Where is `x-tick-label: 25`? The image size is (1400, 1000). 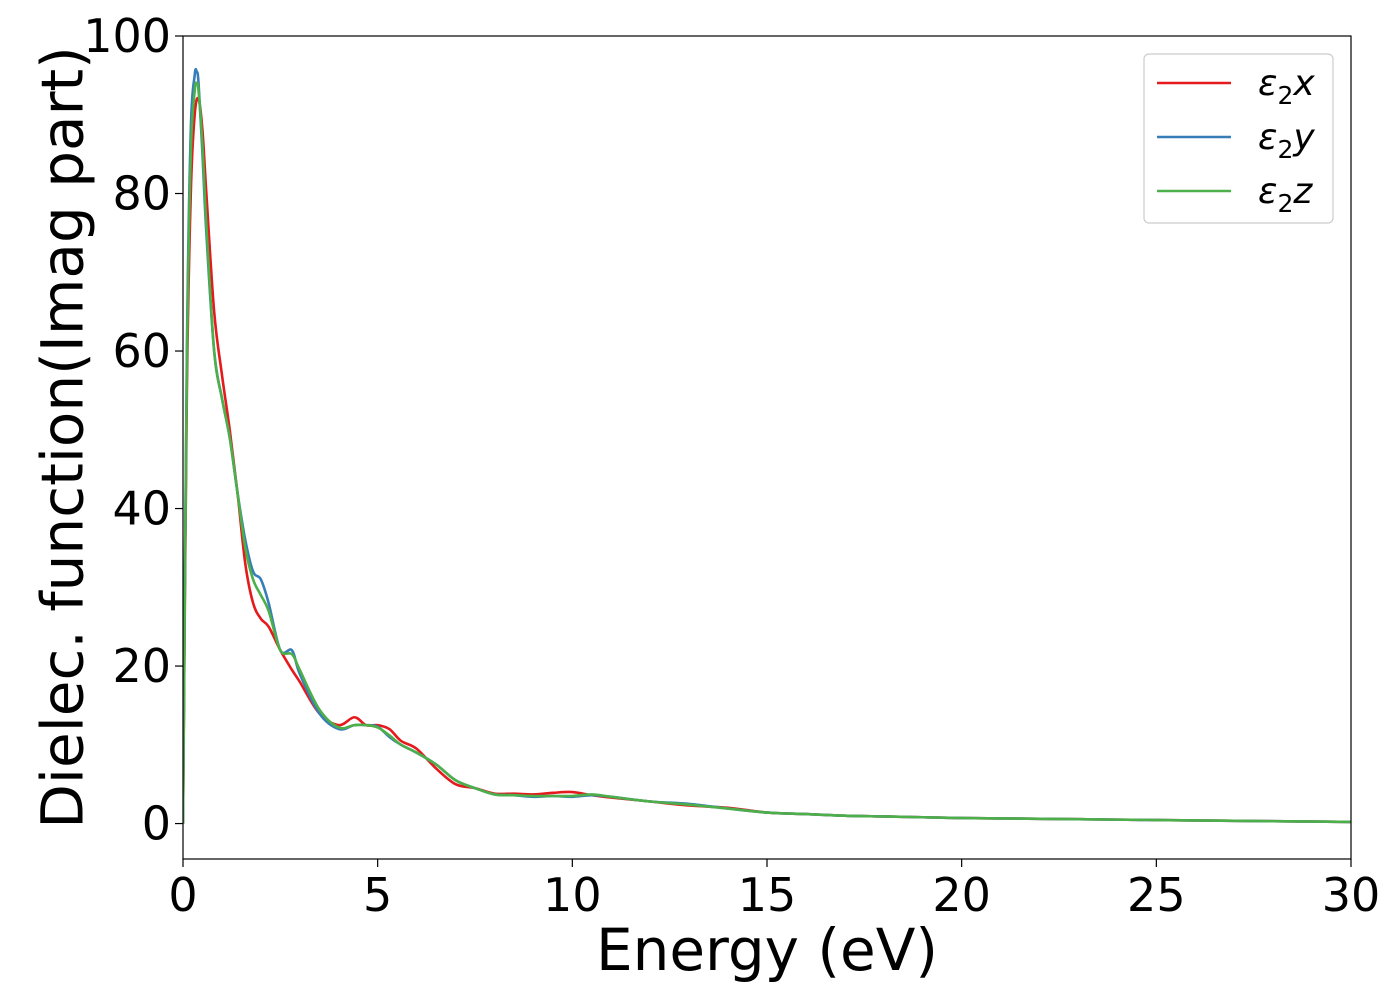 x-tick-label: 25 is located at coordinates (1156, 895).